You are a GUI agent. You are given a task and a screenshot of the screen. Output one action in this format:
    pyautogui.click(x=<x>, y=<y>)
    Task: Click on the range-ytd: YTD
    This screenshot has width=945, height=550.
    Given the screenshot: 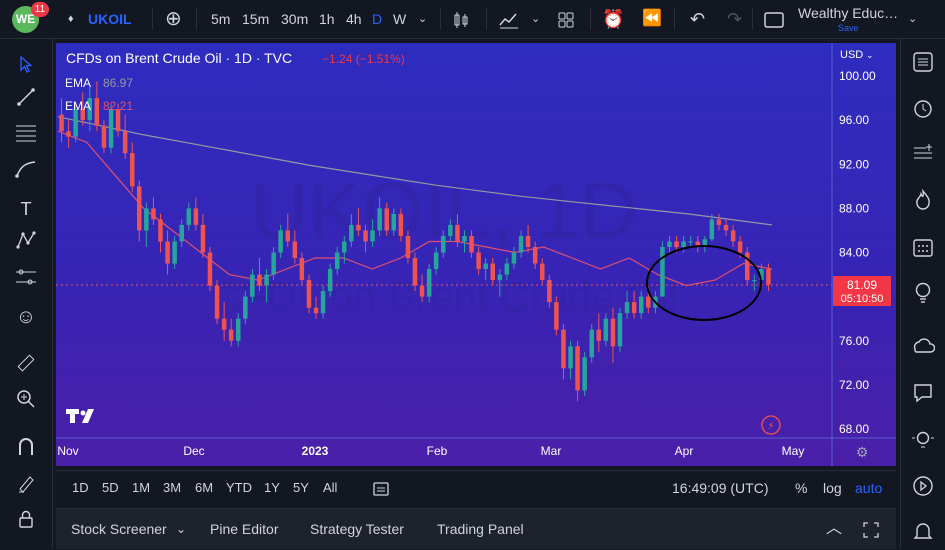 What is the action you would take?
    pyautogui.click(x=239, y=487)
    